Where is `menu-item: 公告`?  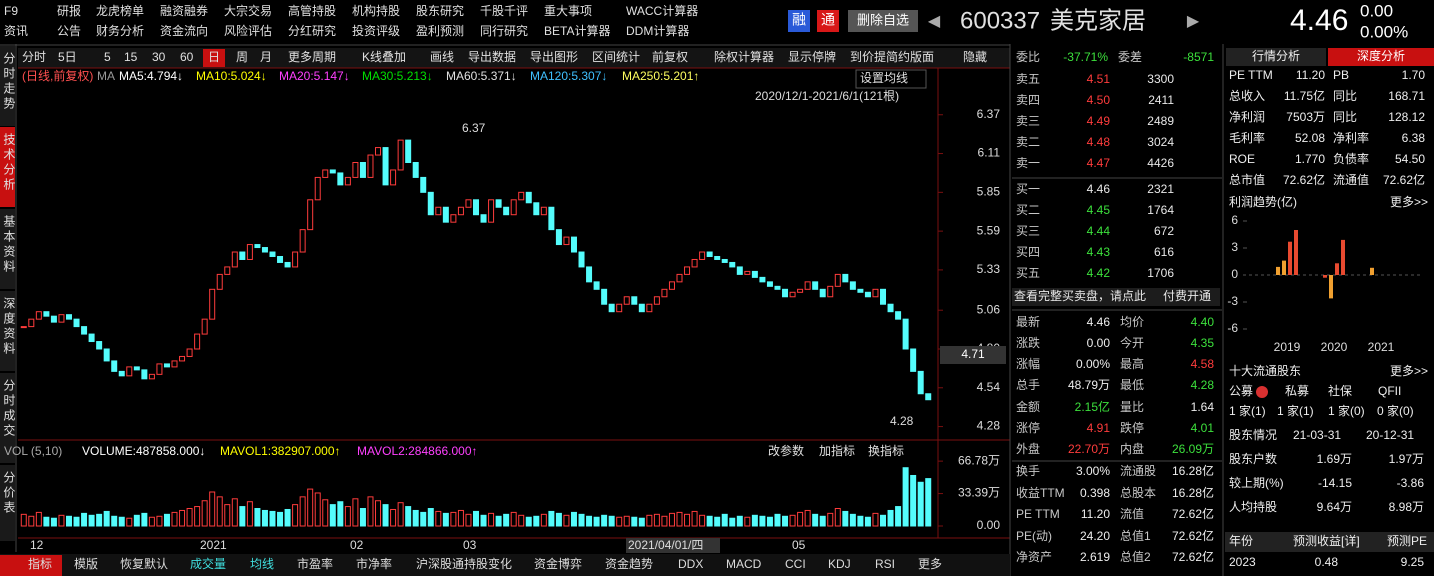 menu-item: 公告 is located at coordinates (69, 31).